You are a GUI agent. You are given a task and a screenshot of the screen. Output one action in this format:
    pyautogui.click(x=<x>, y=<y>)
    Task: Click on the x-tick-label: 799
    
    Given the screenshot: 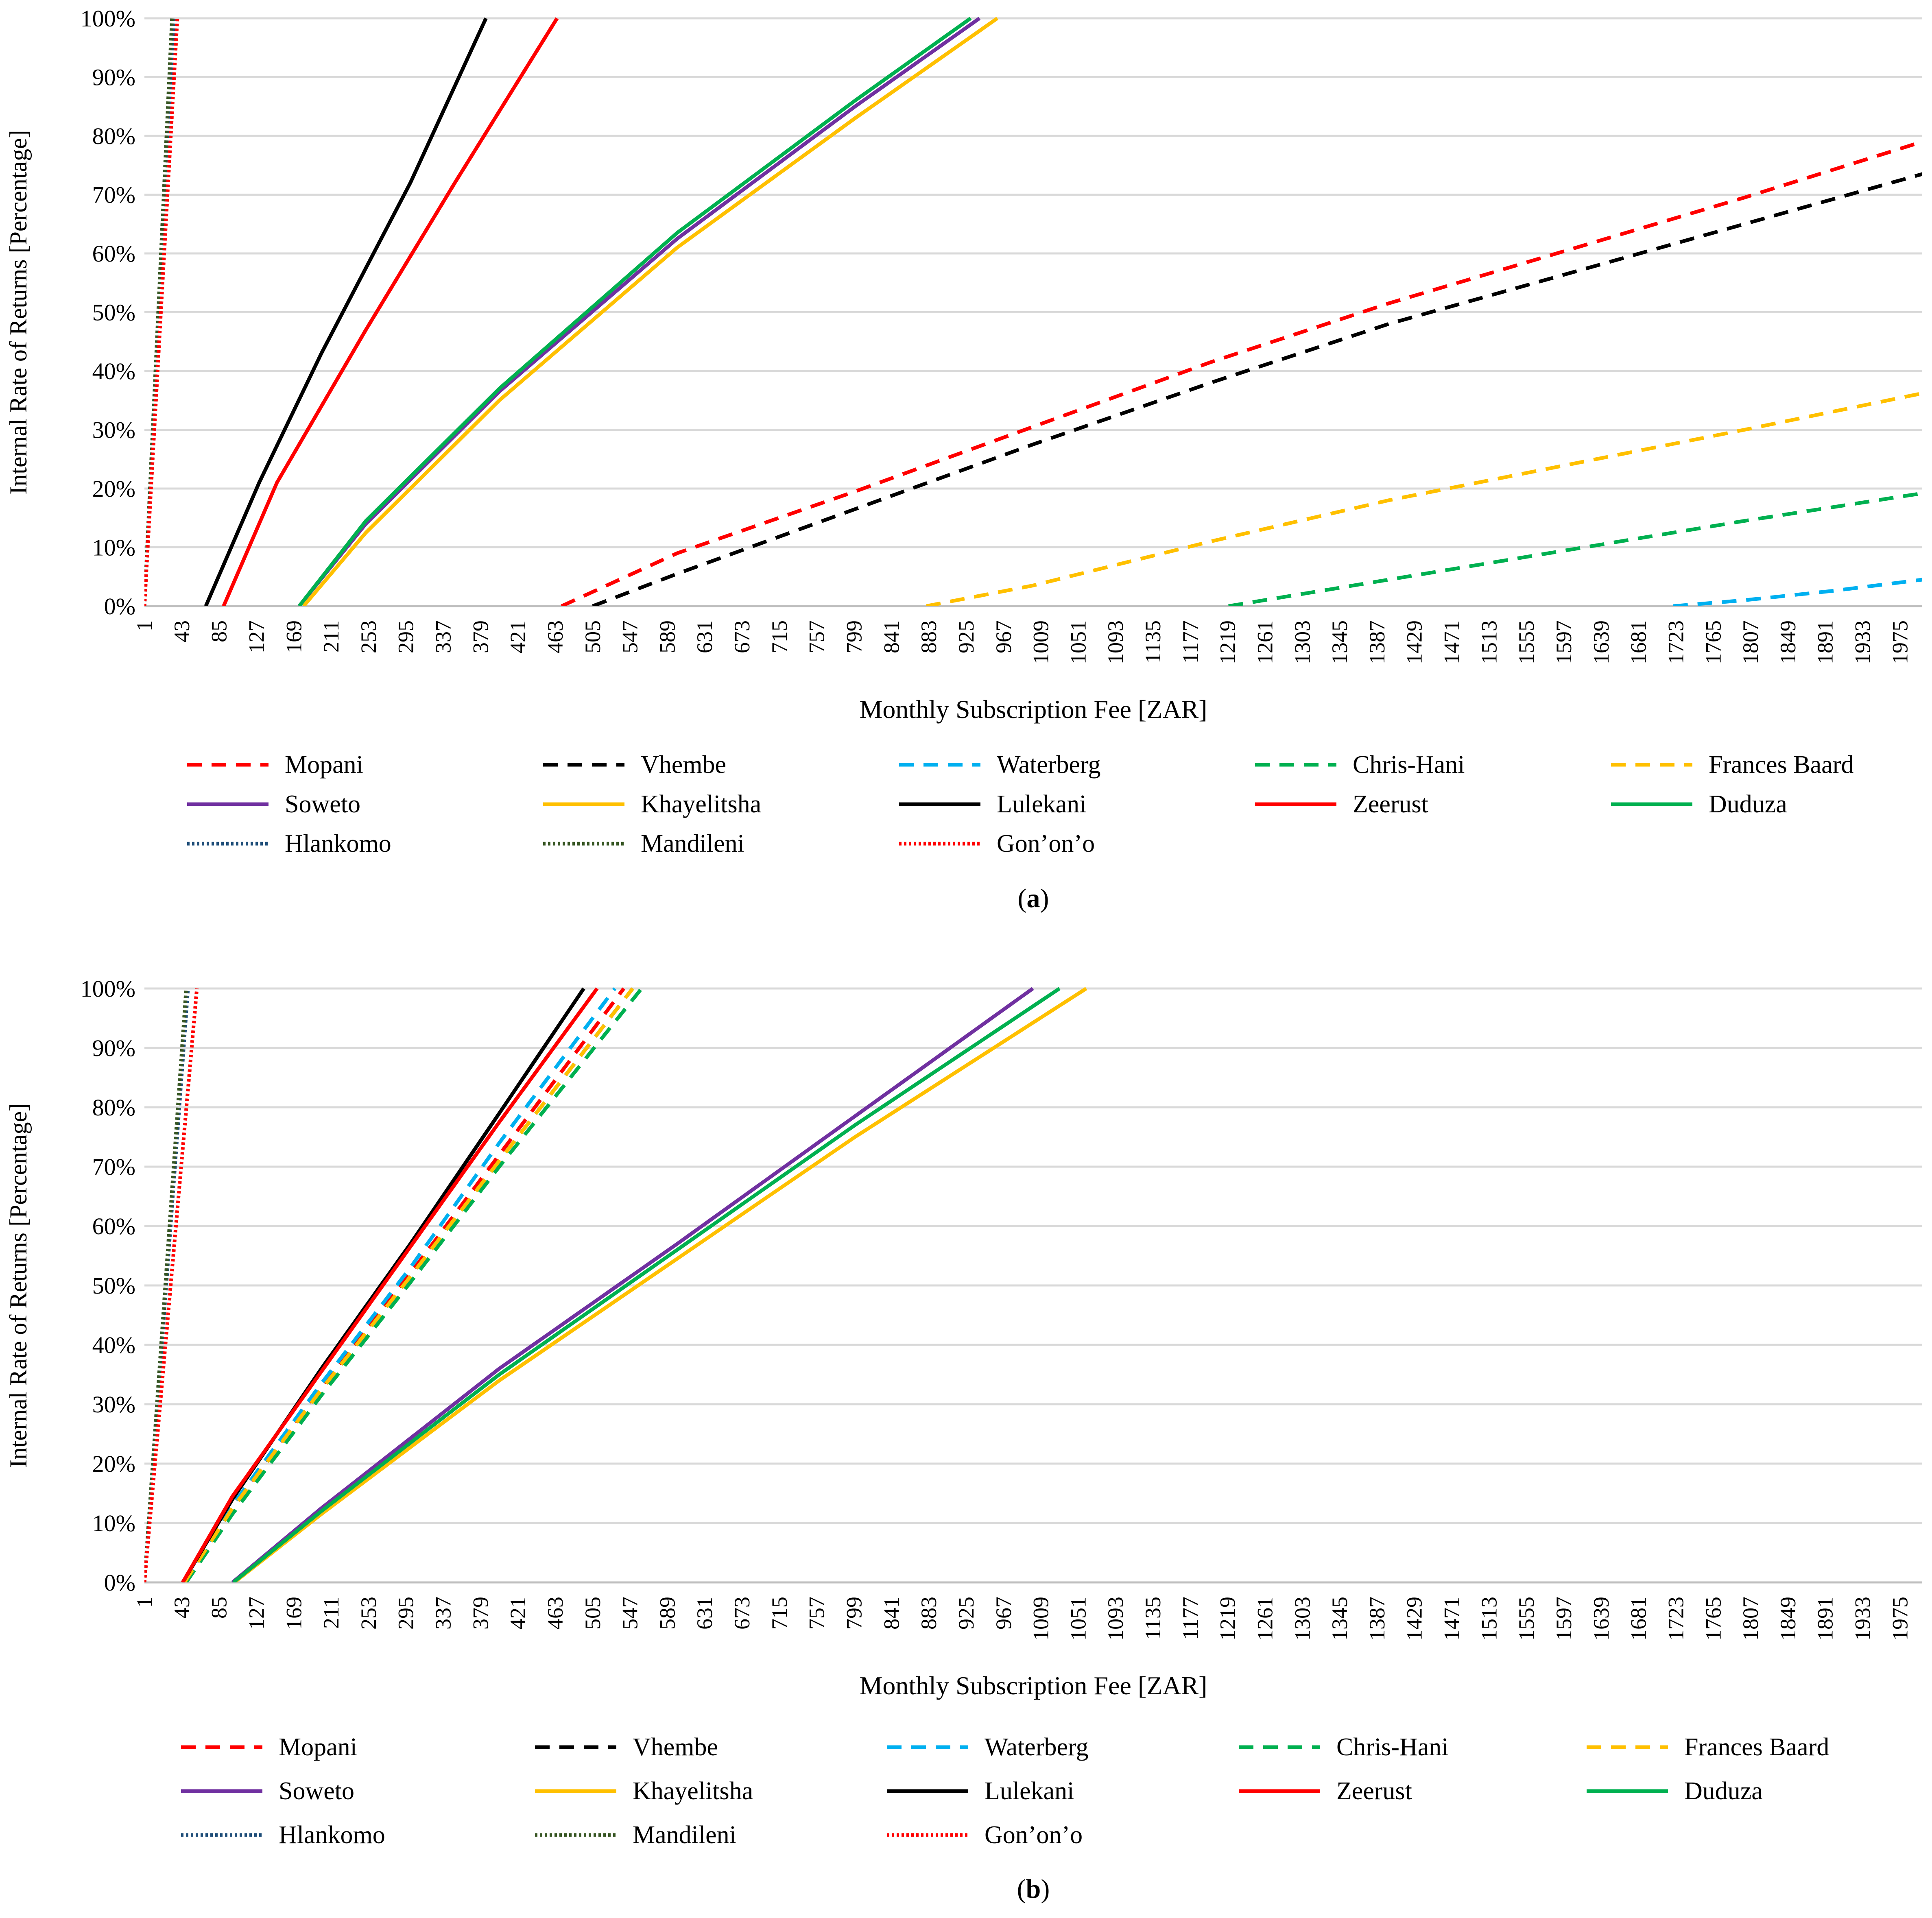 What is the action you would take?
    pyautogui.click(x=854, y=636)
    